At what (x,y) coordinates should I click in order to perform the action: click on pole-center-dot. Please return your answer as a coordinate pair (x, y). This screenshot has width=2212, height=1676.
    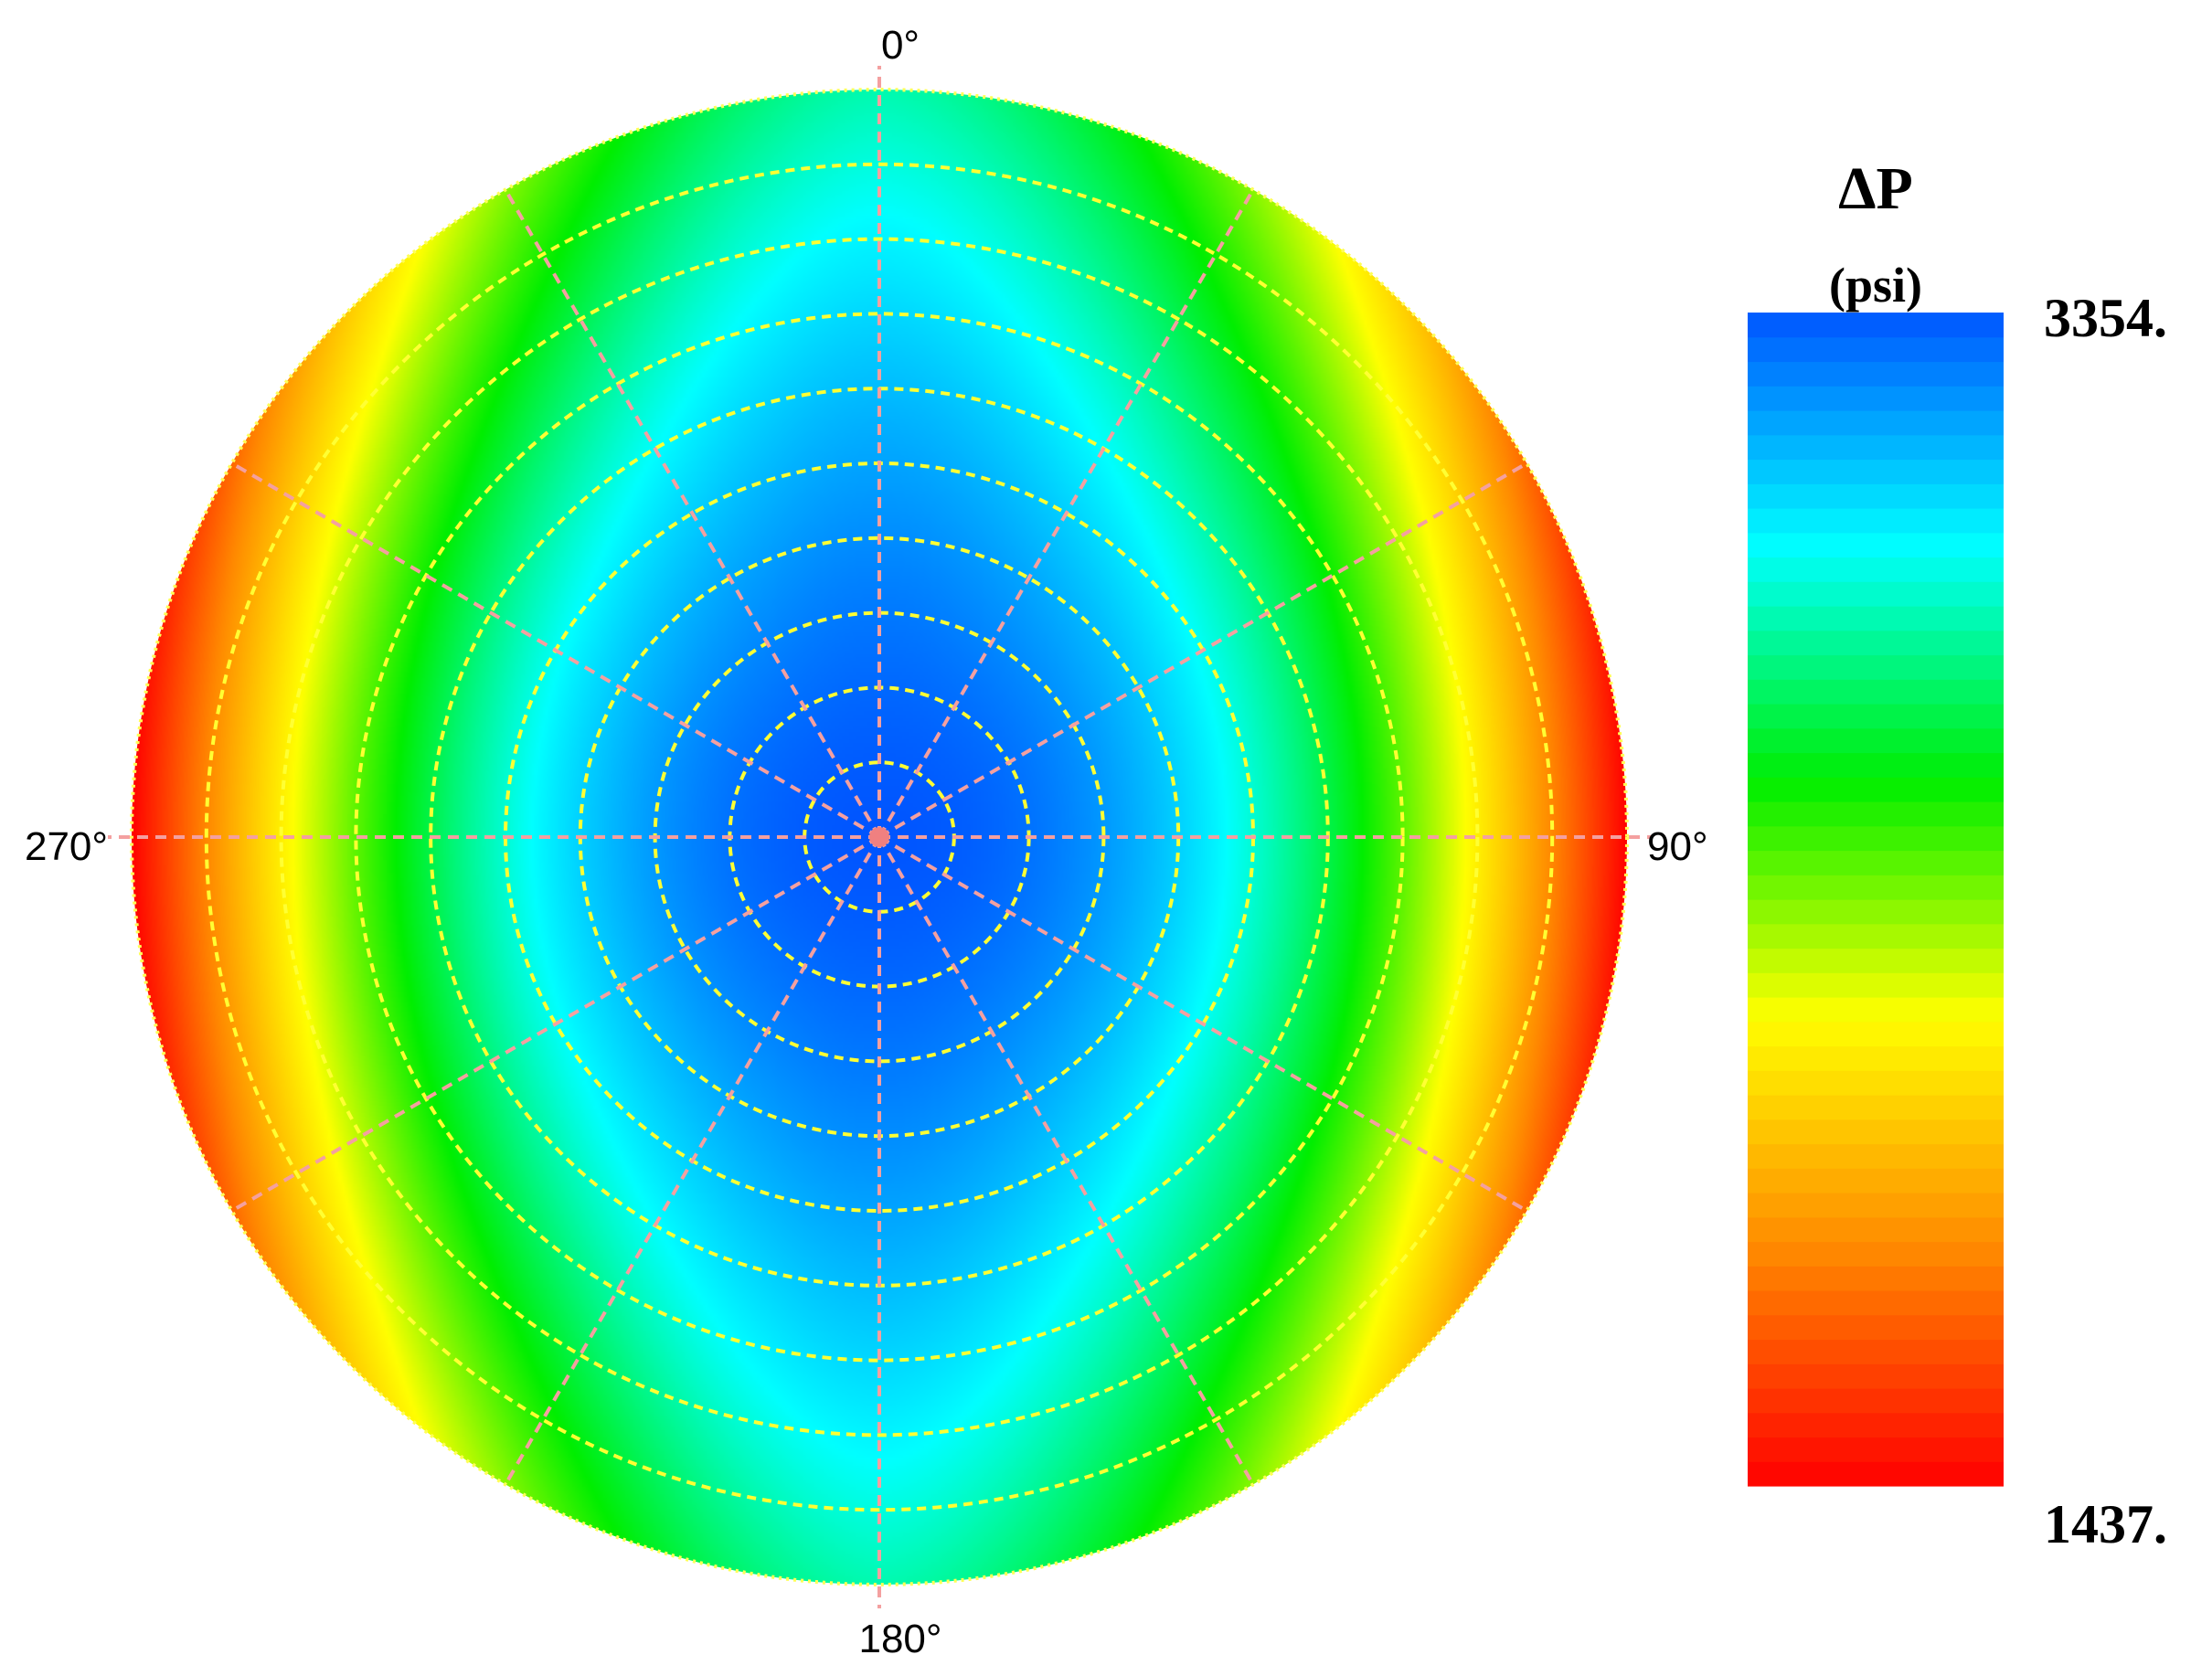
    Looking at the image, I should click on (879, 837).